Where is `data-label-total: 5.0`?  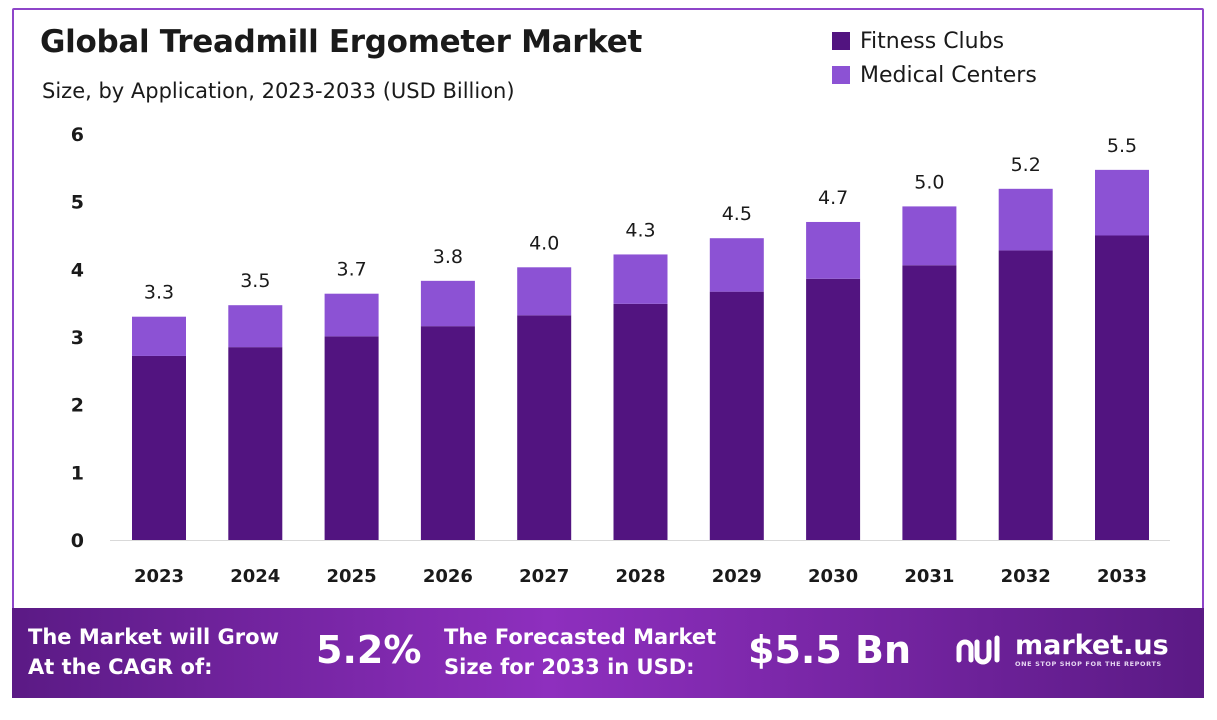 data-label-total: 5.0 is located at coordinates (929, 182).